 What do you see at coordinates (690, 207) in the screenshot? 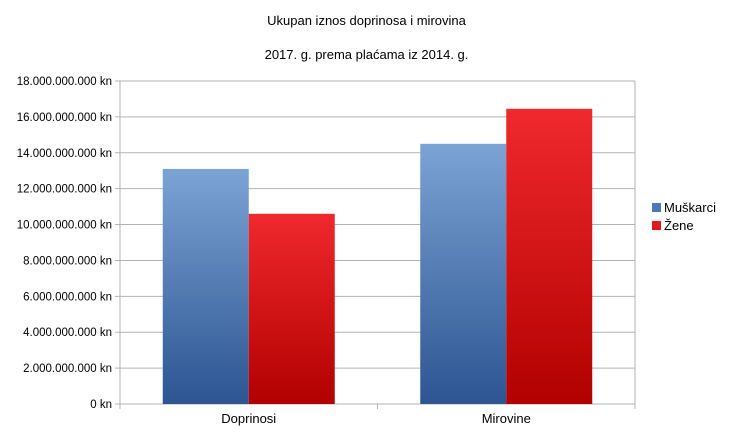
I see `legend-label-muskarci: Muškarci` at bounding box center [690, 207].